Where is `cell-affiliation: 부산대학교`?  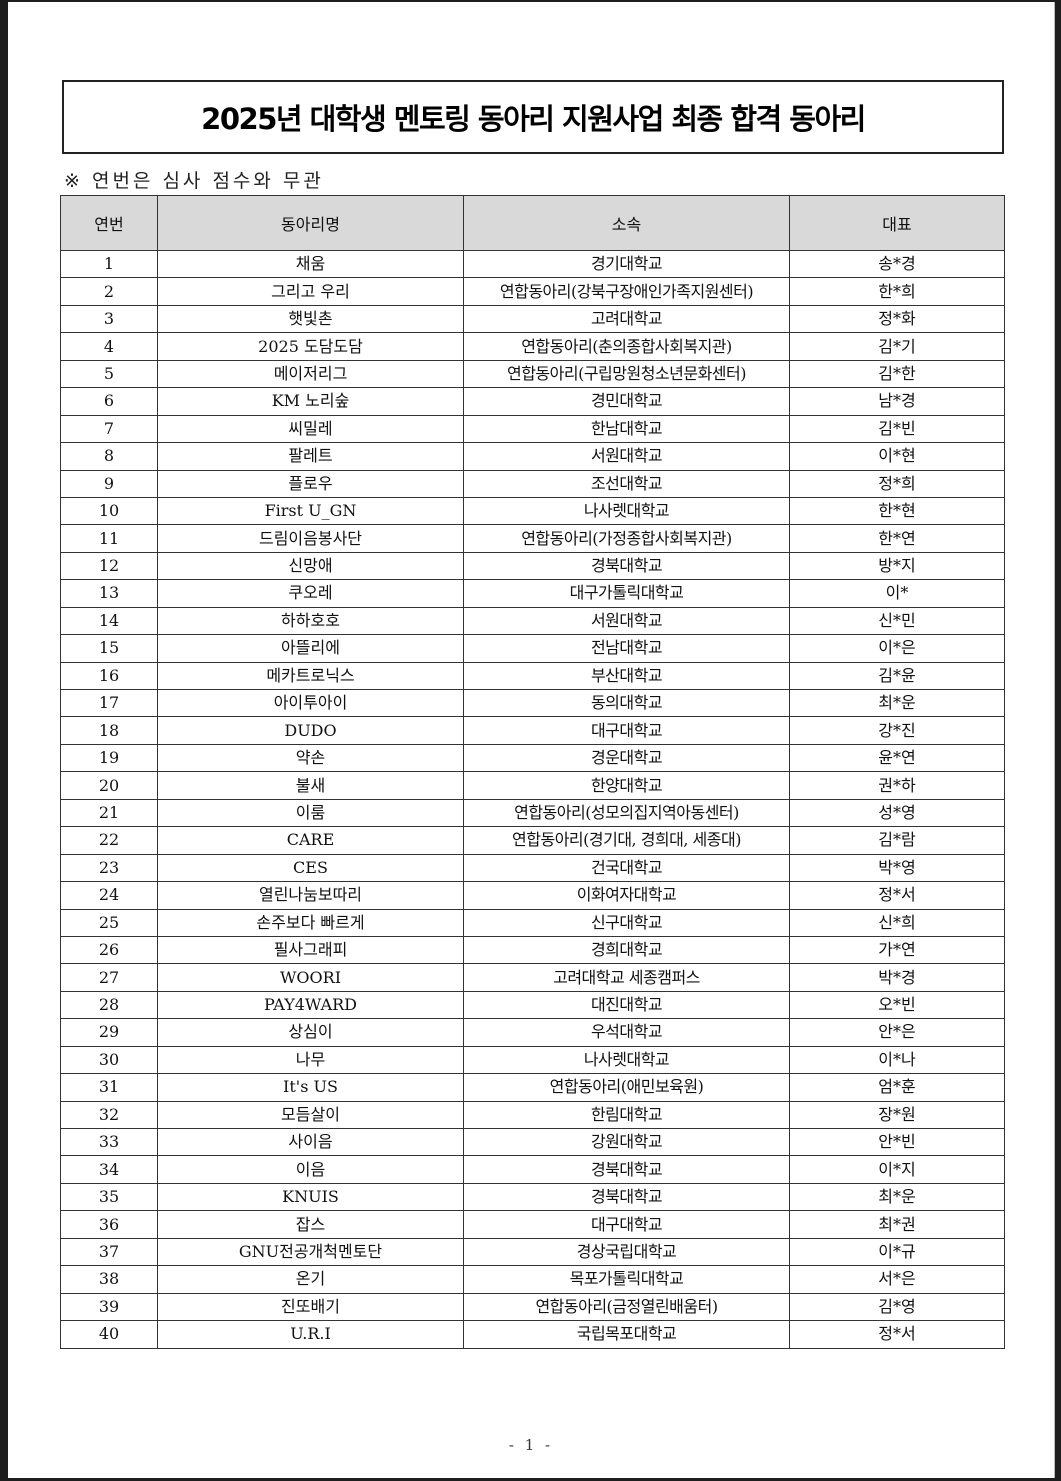 cell-affiliation: 부산대학교 is located at coordinates (626, 676).